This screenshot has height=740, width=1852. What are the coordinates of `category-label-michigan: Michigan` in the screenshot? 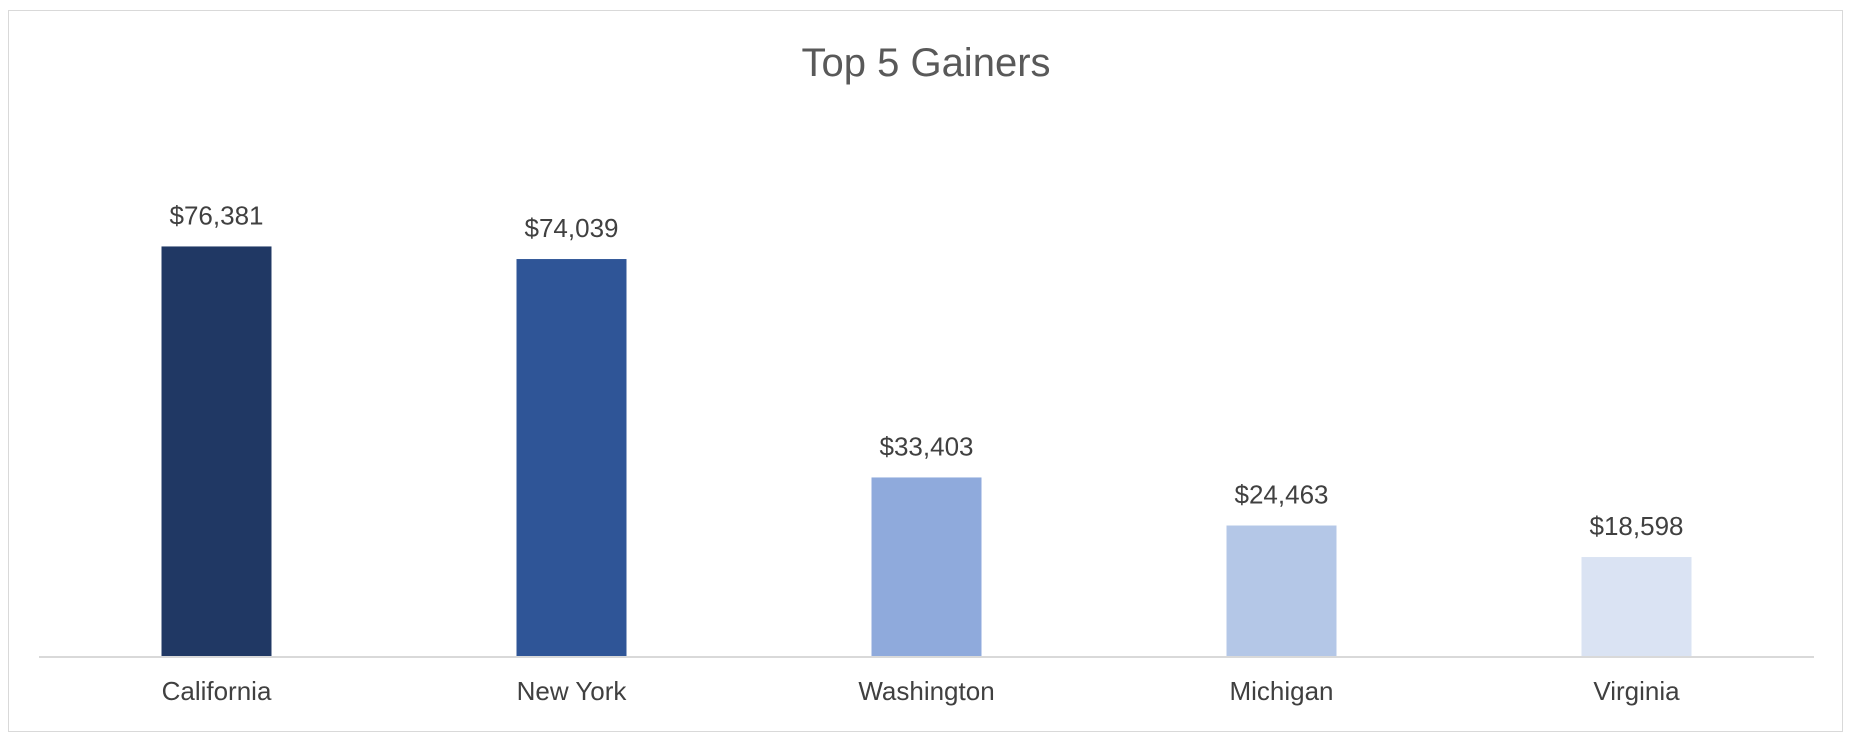 It's located at (1281, 691).